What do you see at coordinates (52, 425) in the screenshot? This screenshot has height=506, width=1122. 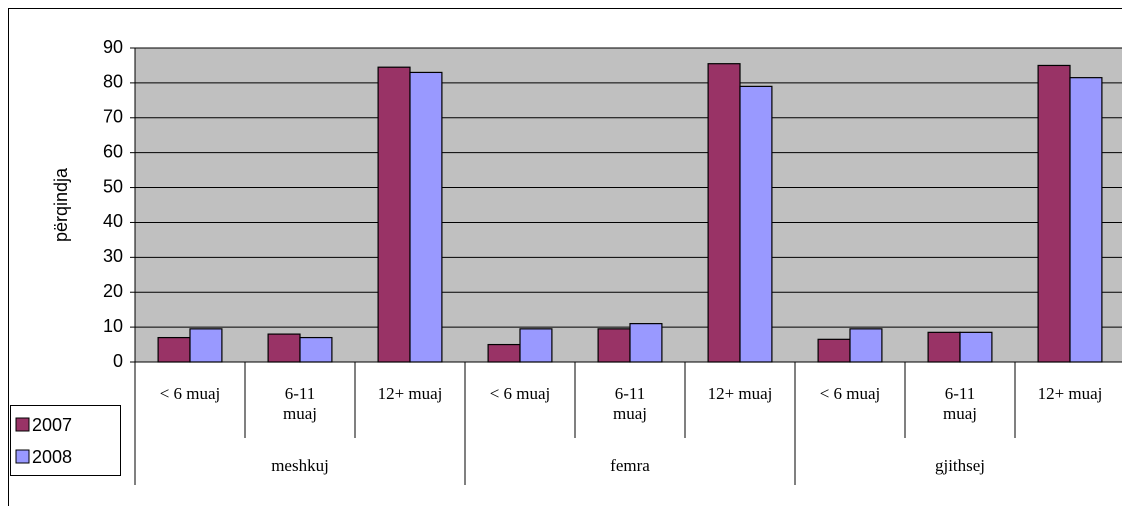 I see `legend-label: 2007` at bounding box center [52, 425].